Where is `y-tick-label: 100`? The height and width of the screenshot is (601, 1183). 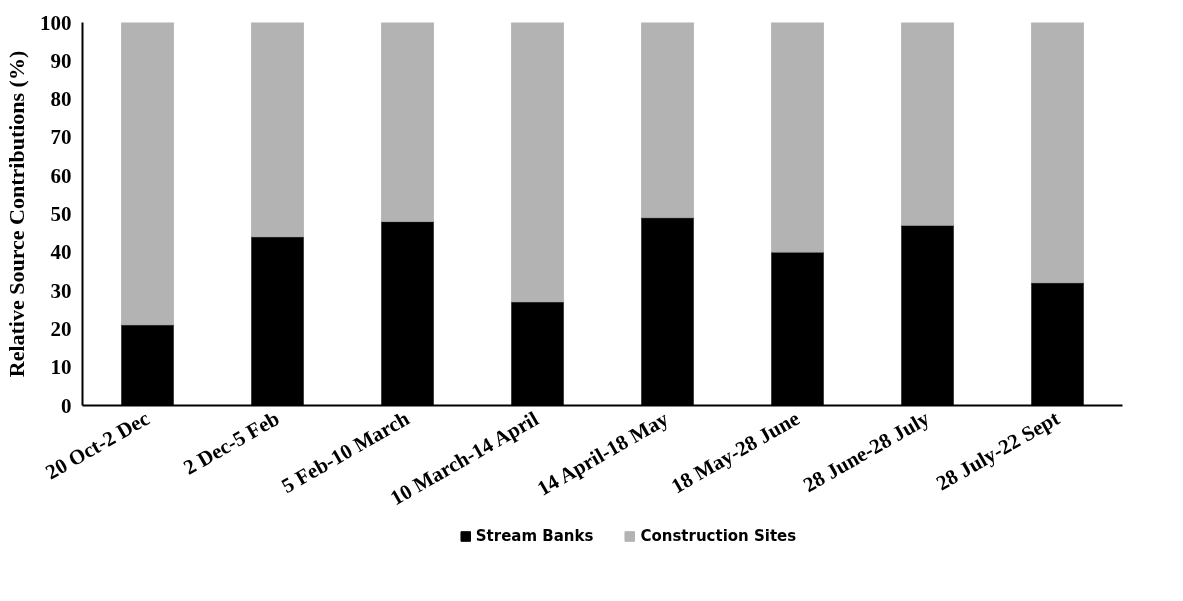
y-tick-label: 100 is located at coordinates (56, 22).